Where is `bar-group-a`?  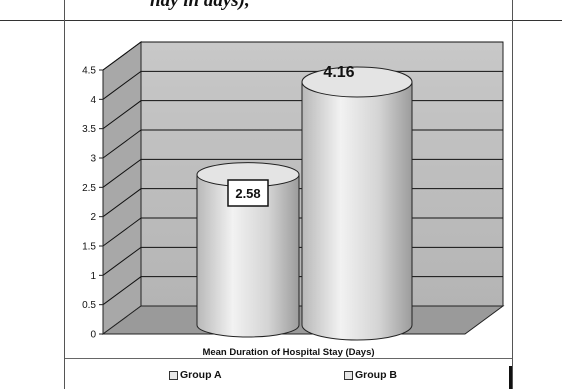
bar-group-a is located at coordinates (248, 250).